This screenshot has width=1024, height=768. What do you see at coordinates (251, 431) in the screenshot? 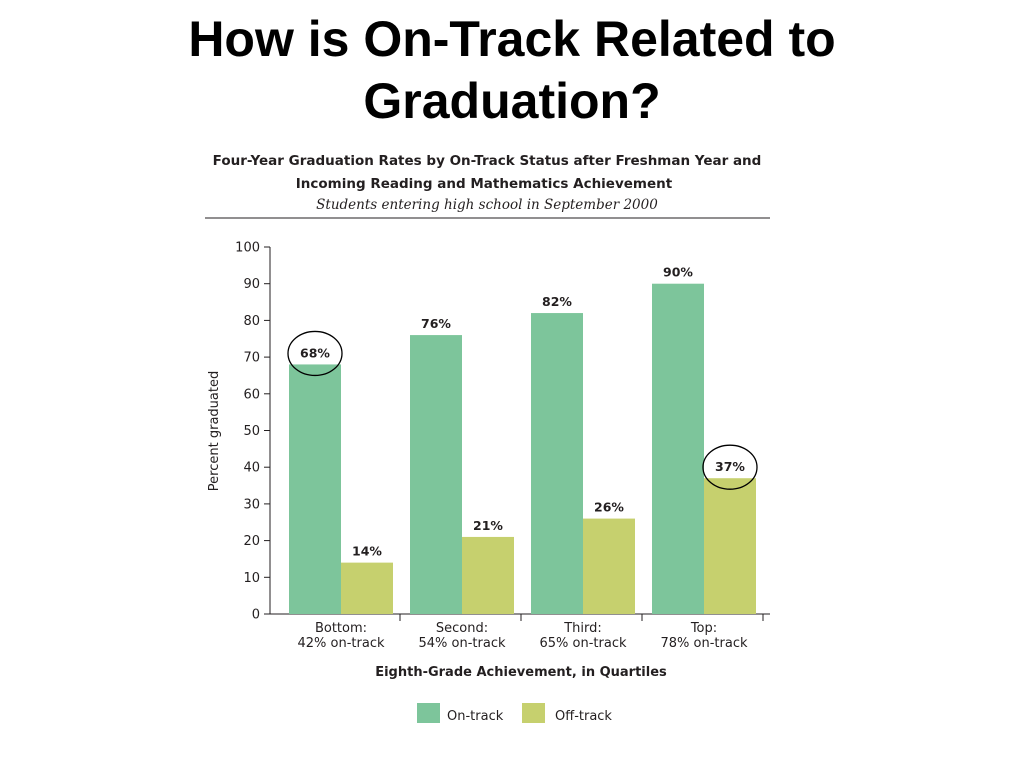
I see `y-tick-label-50: 50` at bounding box center [251, 431].